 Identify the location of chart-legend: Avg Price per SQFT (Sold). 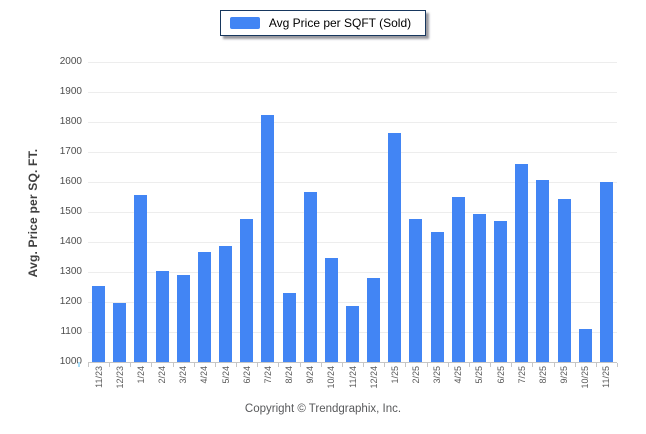
(323, 23).